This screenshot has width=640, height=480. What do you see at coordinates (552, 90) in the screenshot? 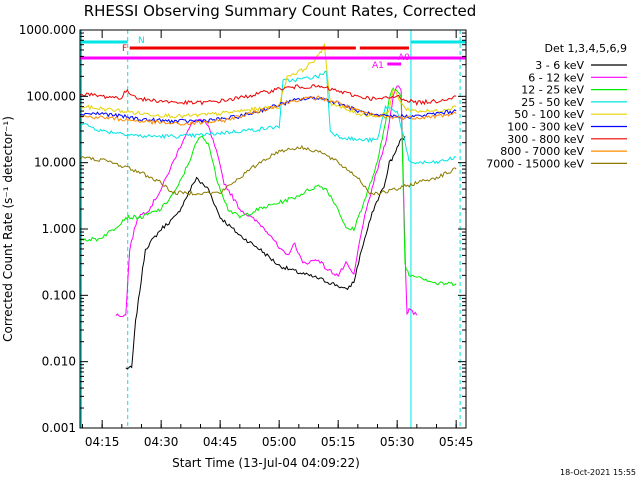
I see `legend-label: 12 - 25 keV` at bounding box center [552, 90].